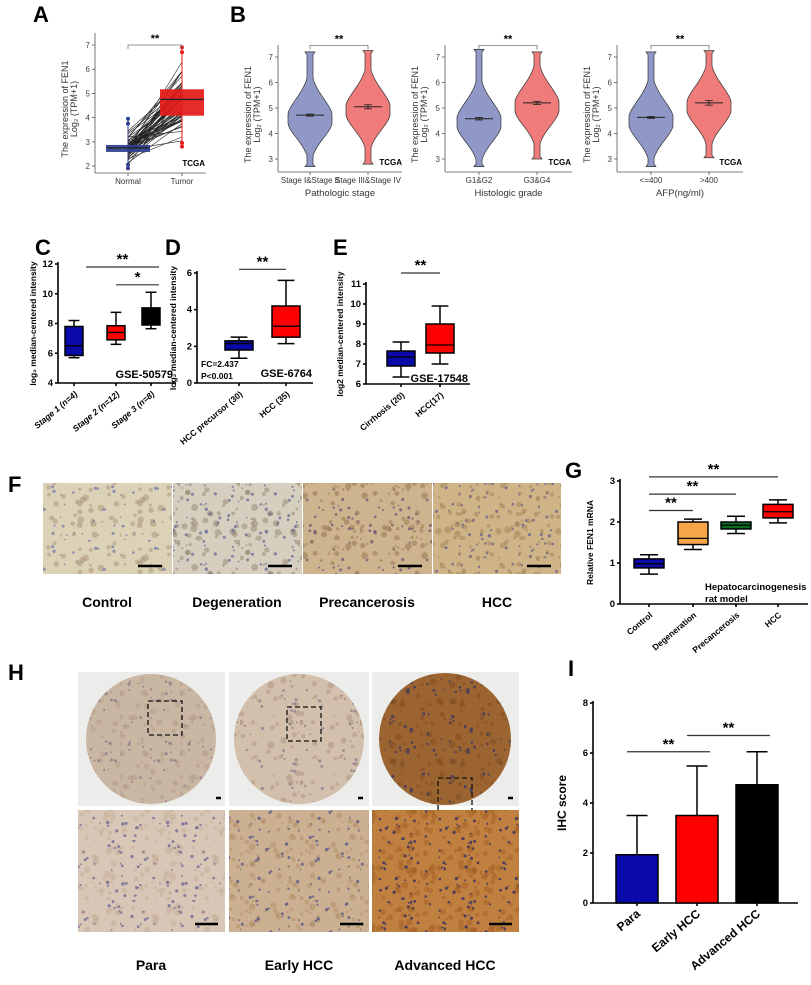 This screenshot has height=985, width=811. I want to click on x-tick-label: >400, so click(709, 180).